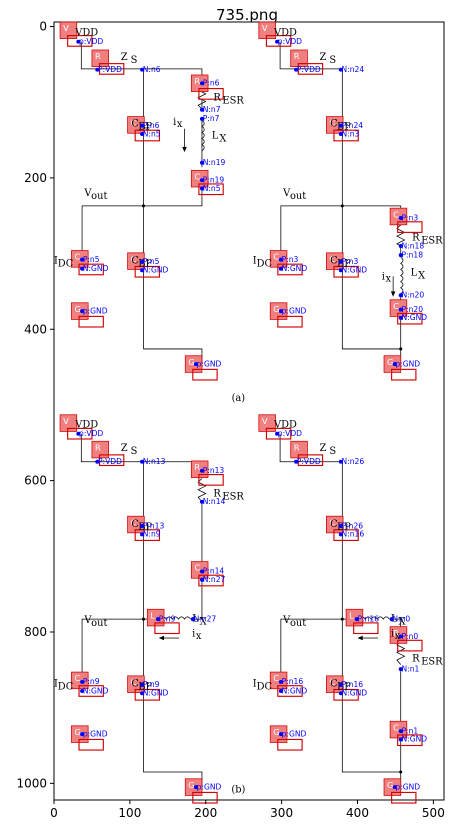 The image size is (454, 836). What do you see at coordinates (217, 98) in the screenshot?
I see `component-label: R` at bounding box center [217, 98].